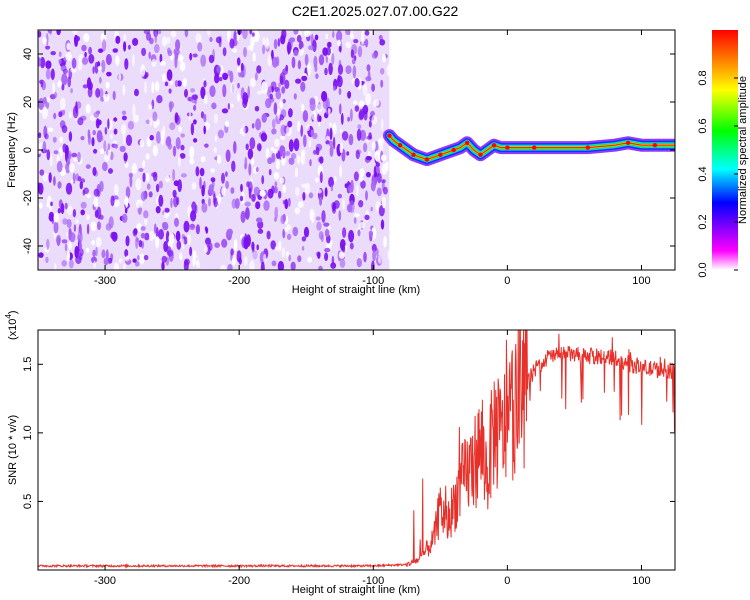 The height and width of the screenshot is (600, 750). I want to click on colorbar-tick-label: 0.2, so click(703, 221).